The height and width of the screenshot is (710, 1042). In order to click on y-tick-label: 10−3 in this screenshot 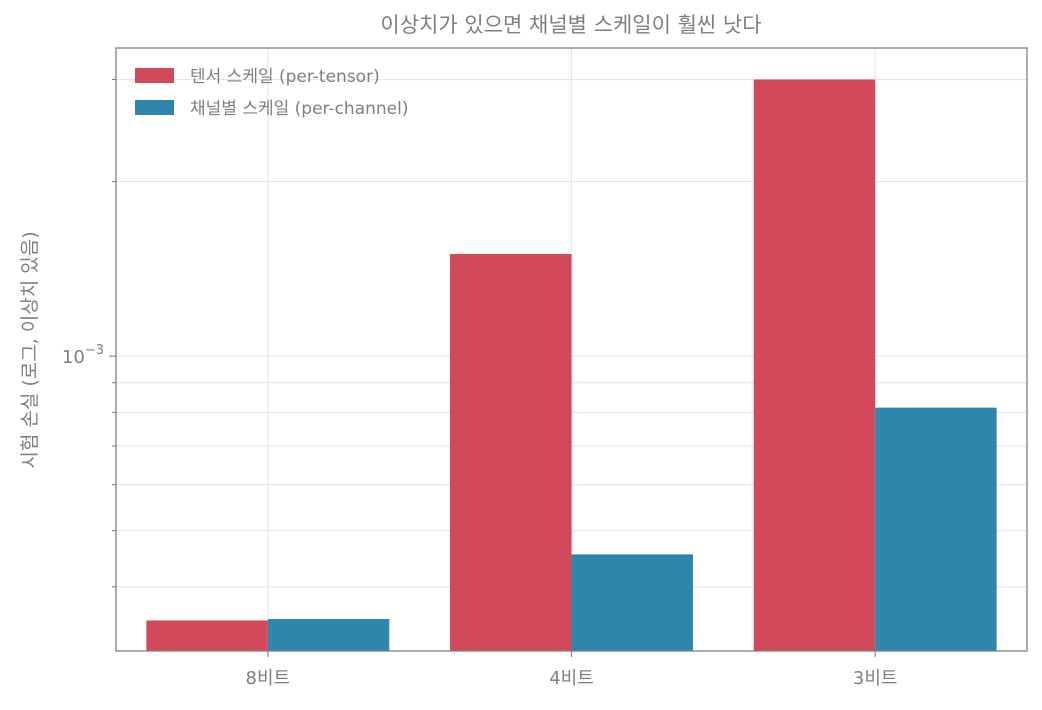, I will do `click(83, 355)`.